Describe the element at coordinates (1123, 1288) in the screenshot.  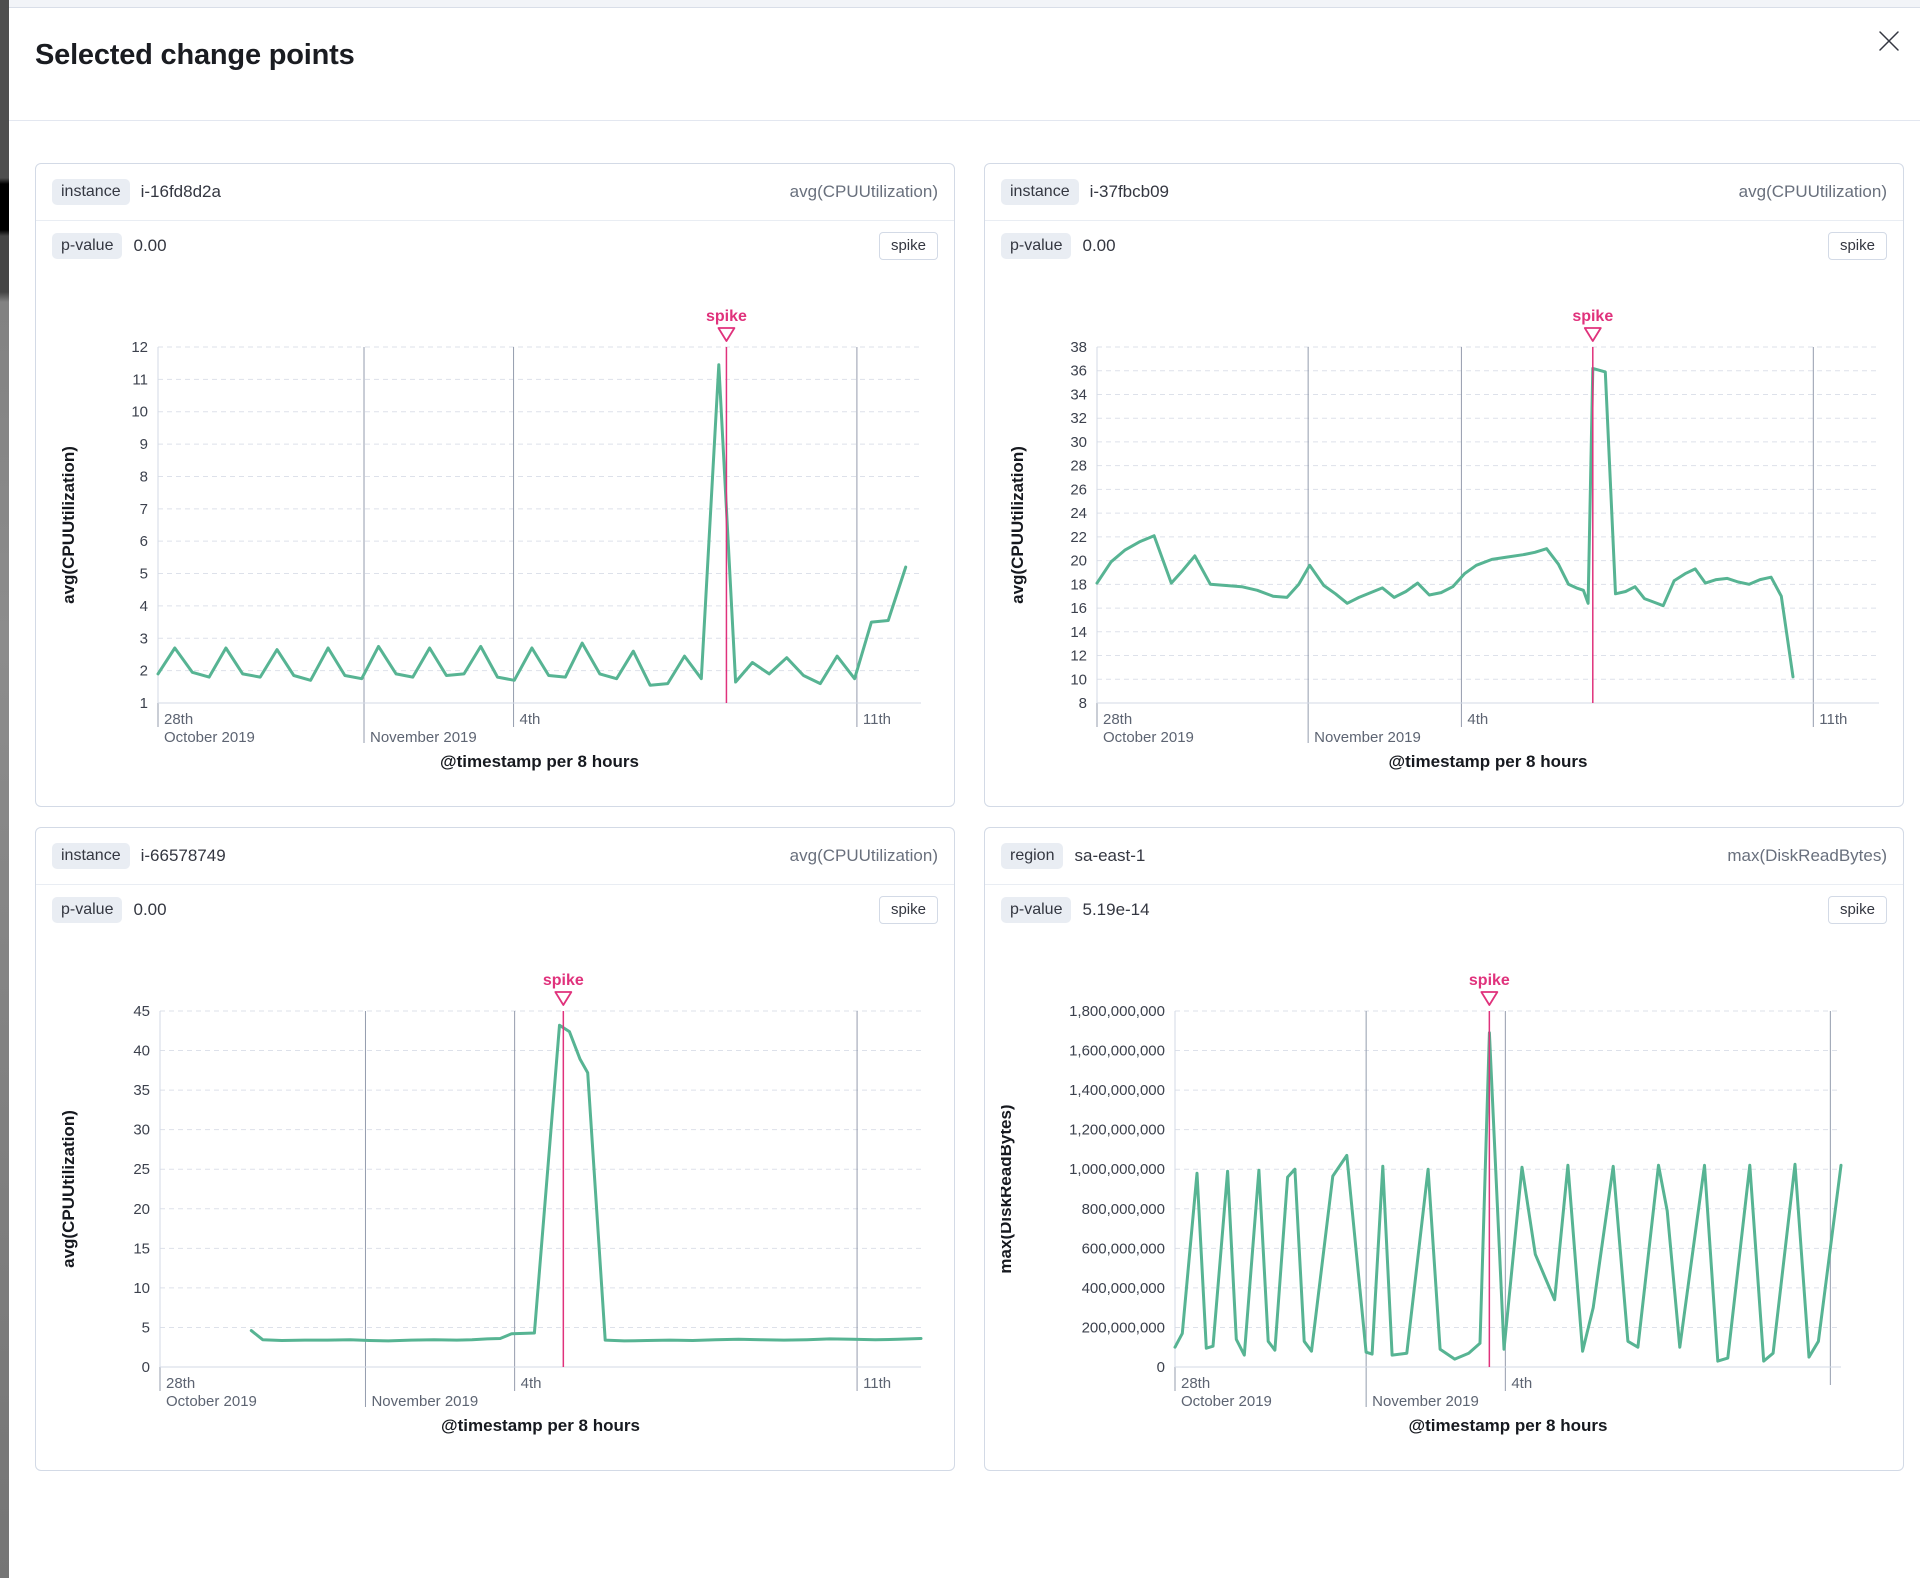
I see `svg-text: 400,000,000` at that location.